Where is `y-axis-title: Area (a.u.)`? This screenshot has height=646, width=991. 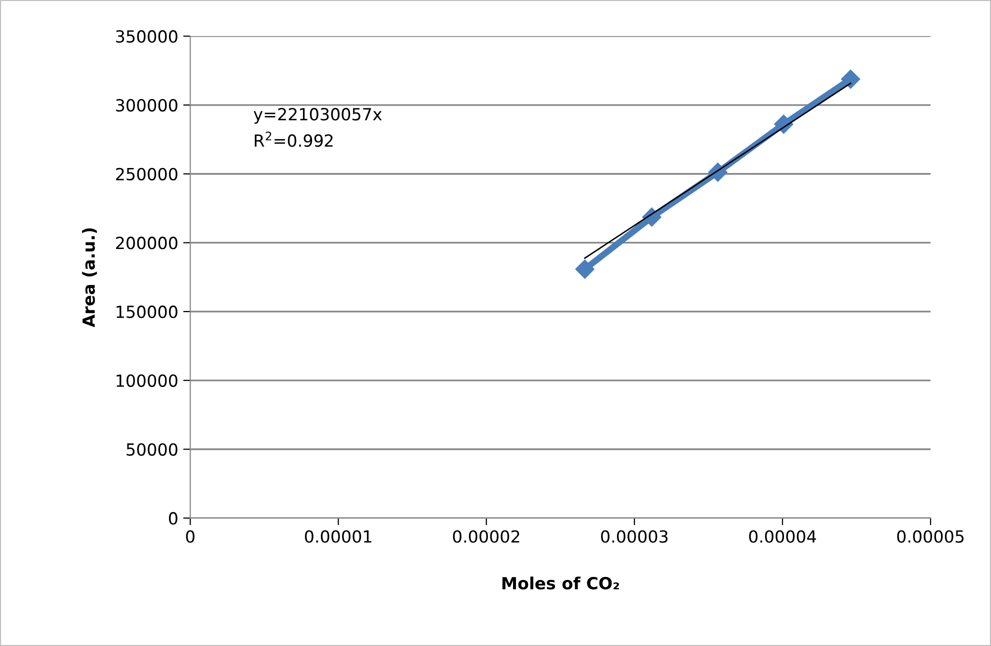
y-axis-title: Area (a.u.) is located at coordinates (89, 278).